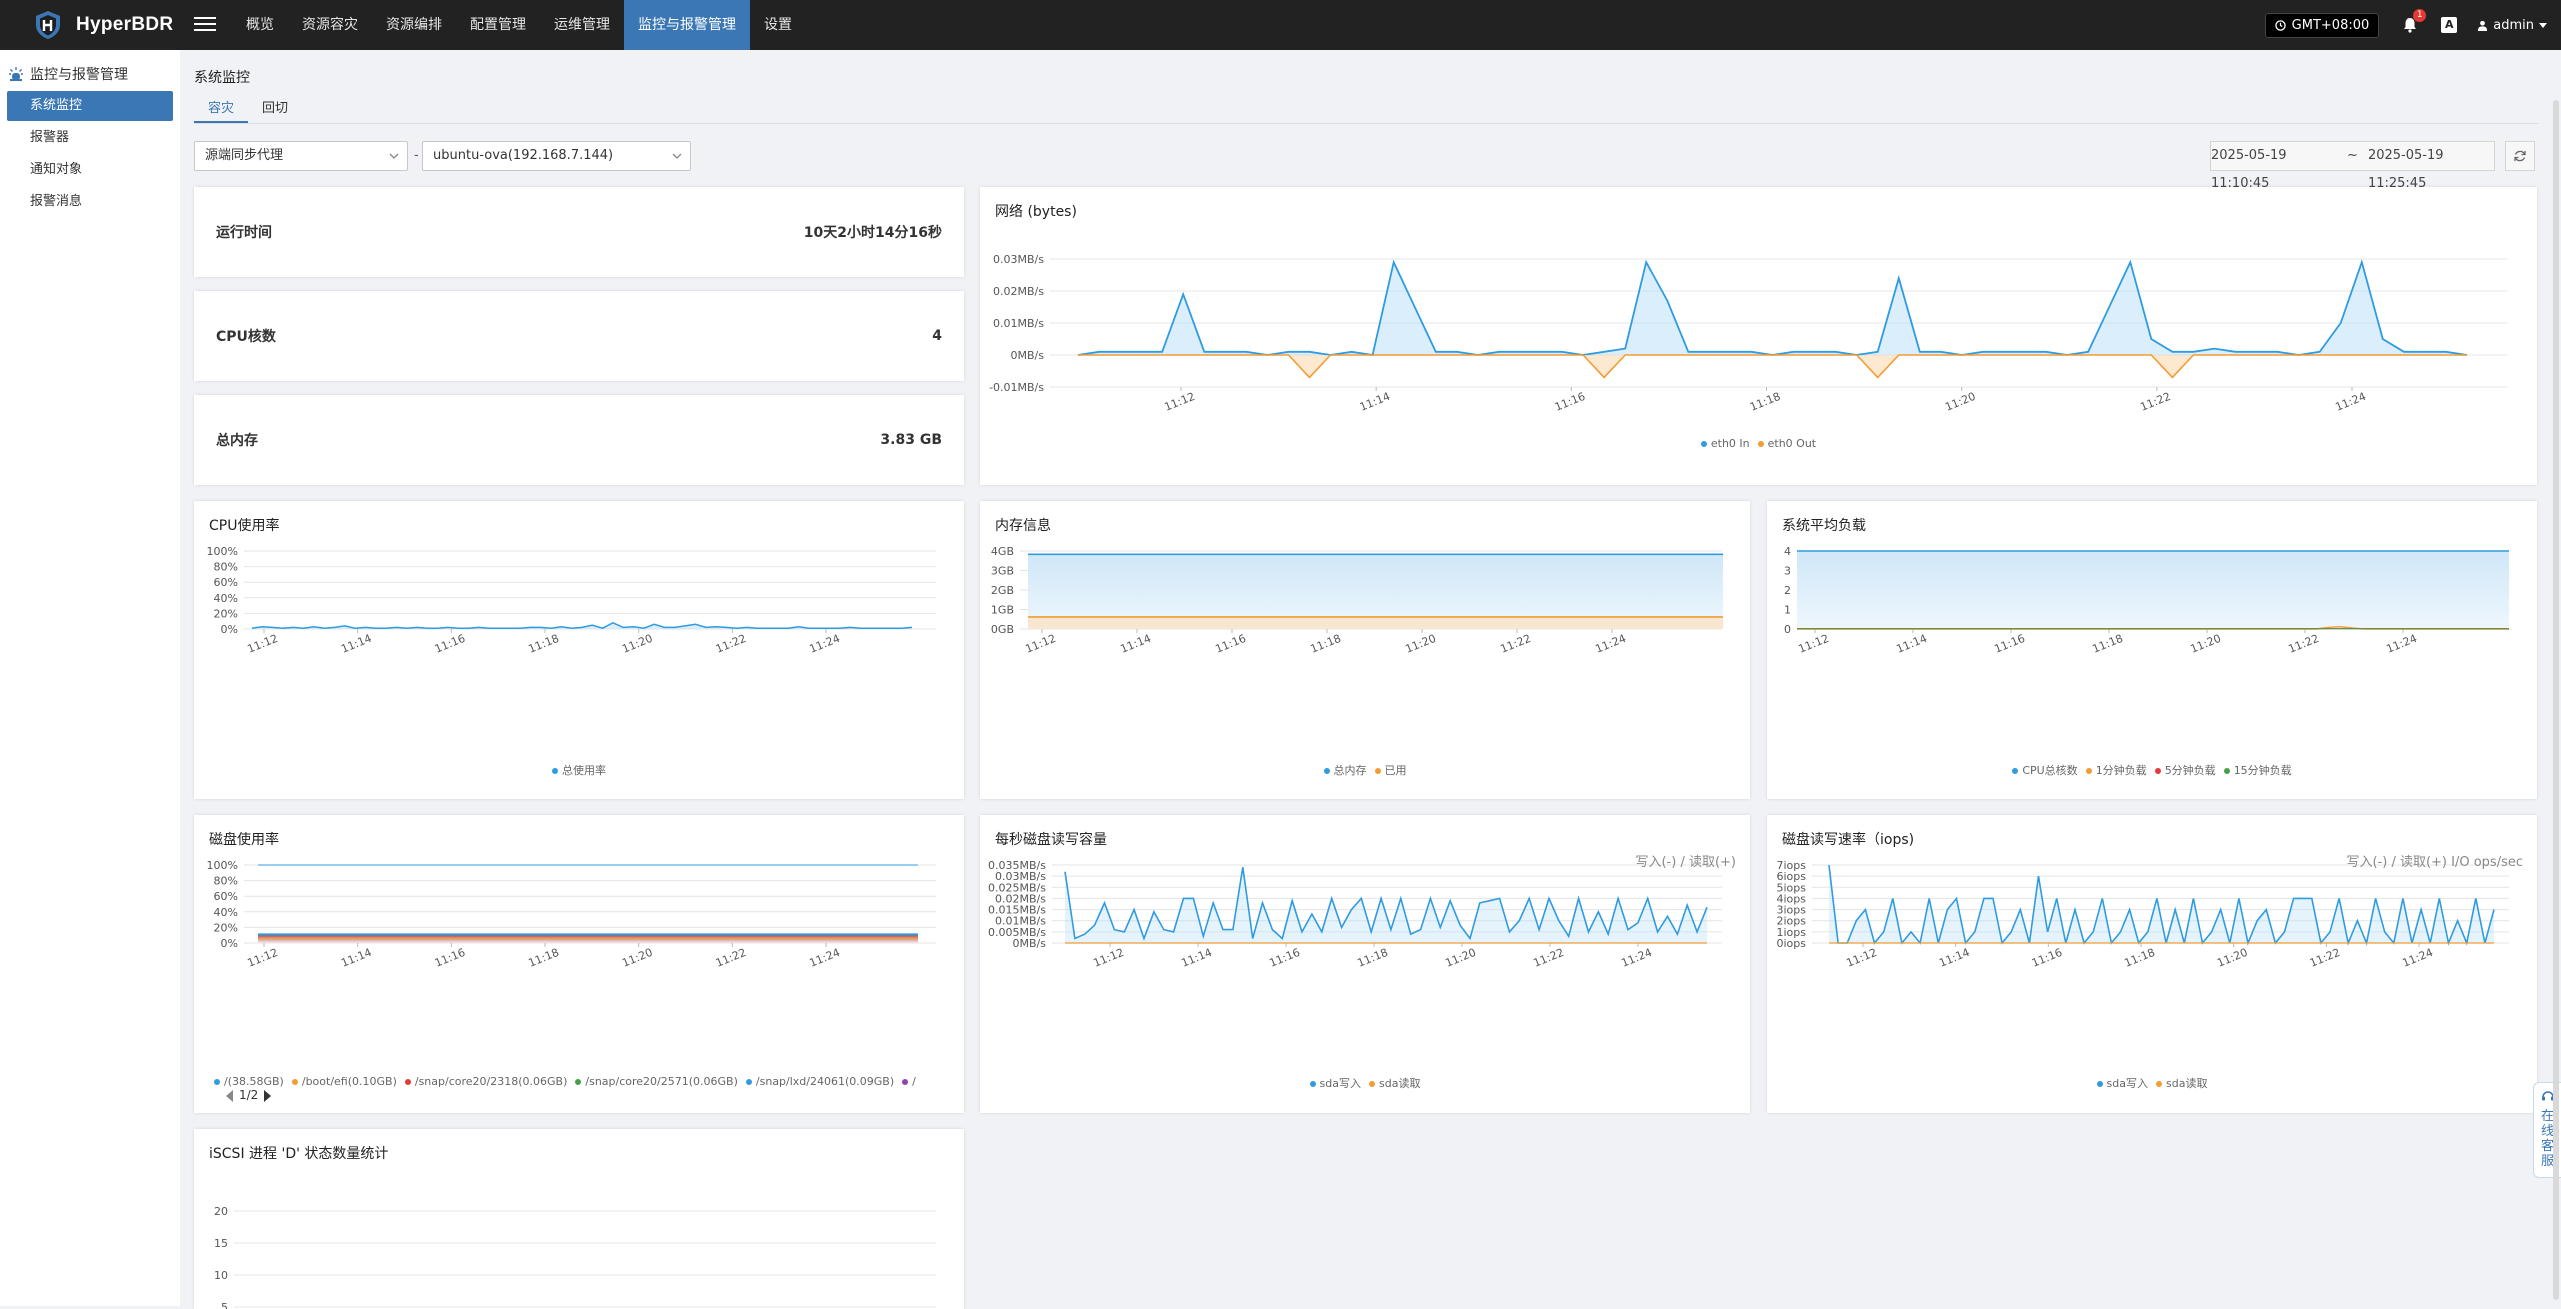 The width and height of the screenshot is (2561, 1309). I want to click on language-icon: A, so click(2449, 25).